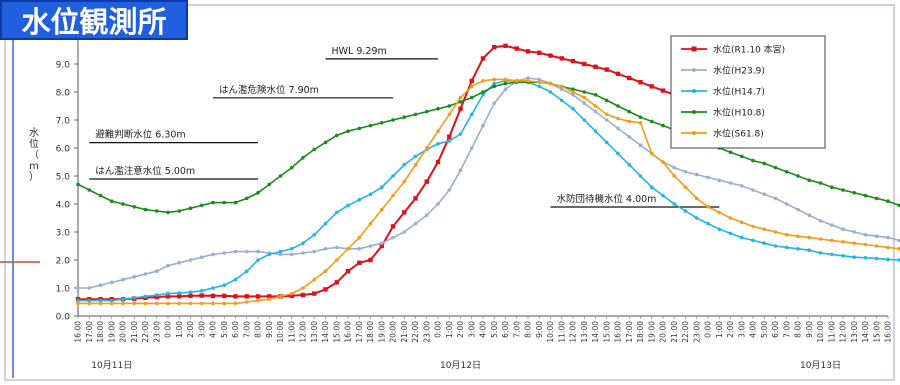  I want to click on x-tick-label: 19:00, so click(651, 332).